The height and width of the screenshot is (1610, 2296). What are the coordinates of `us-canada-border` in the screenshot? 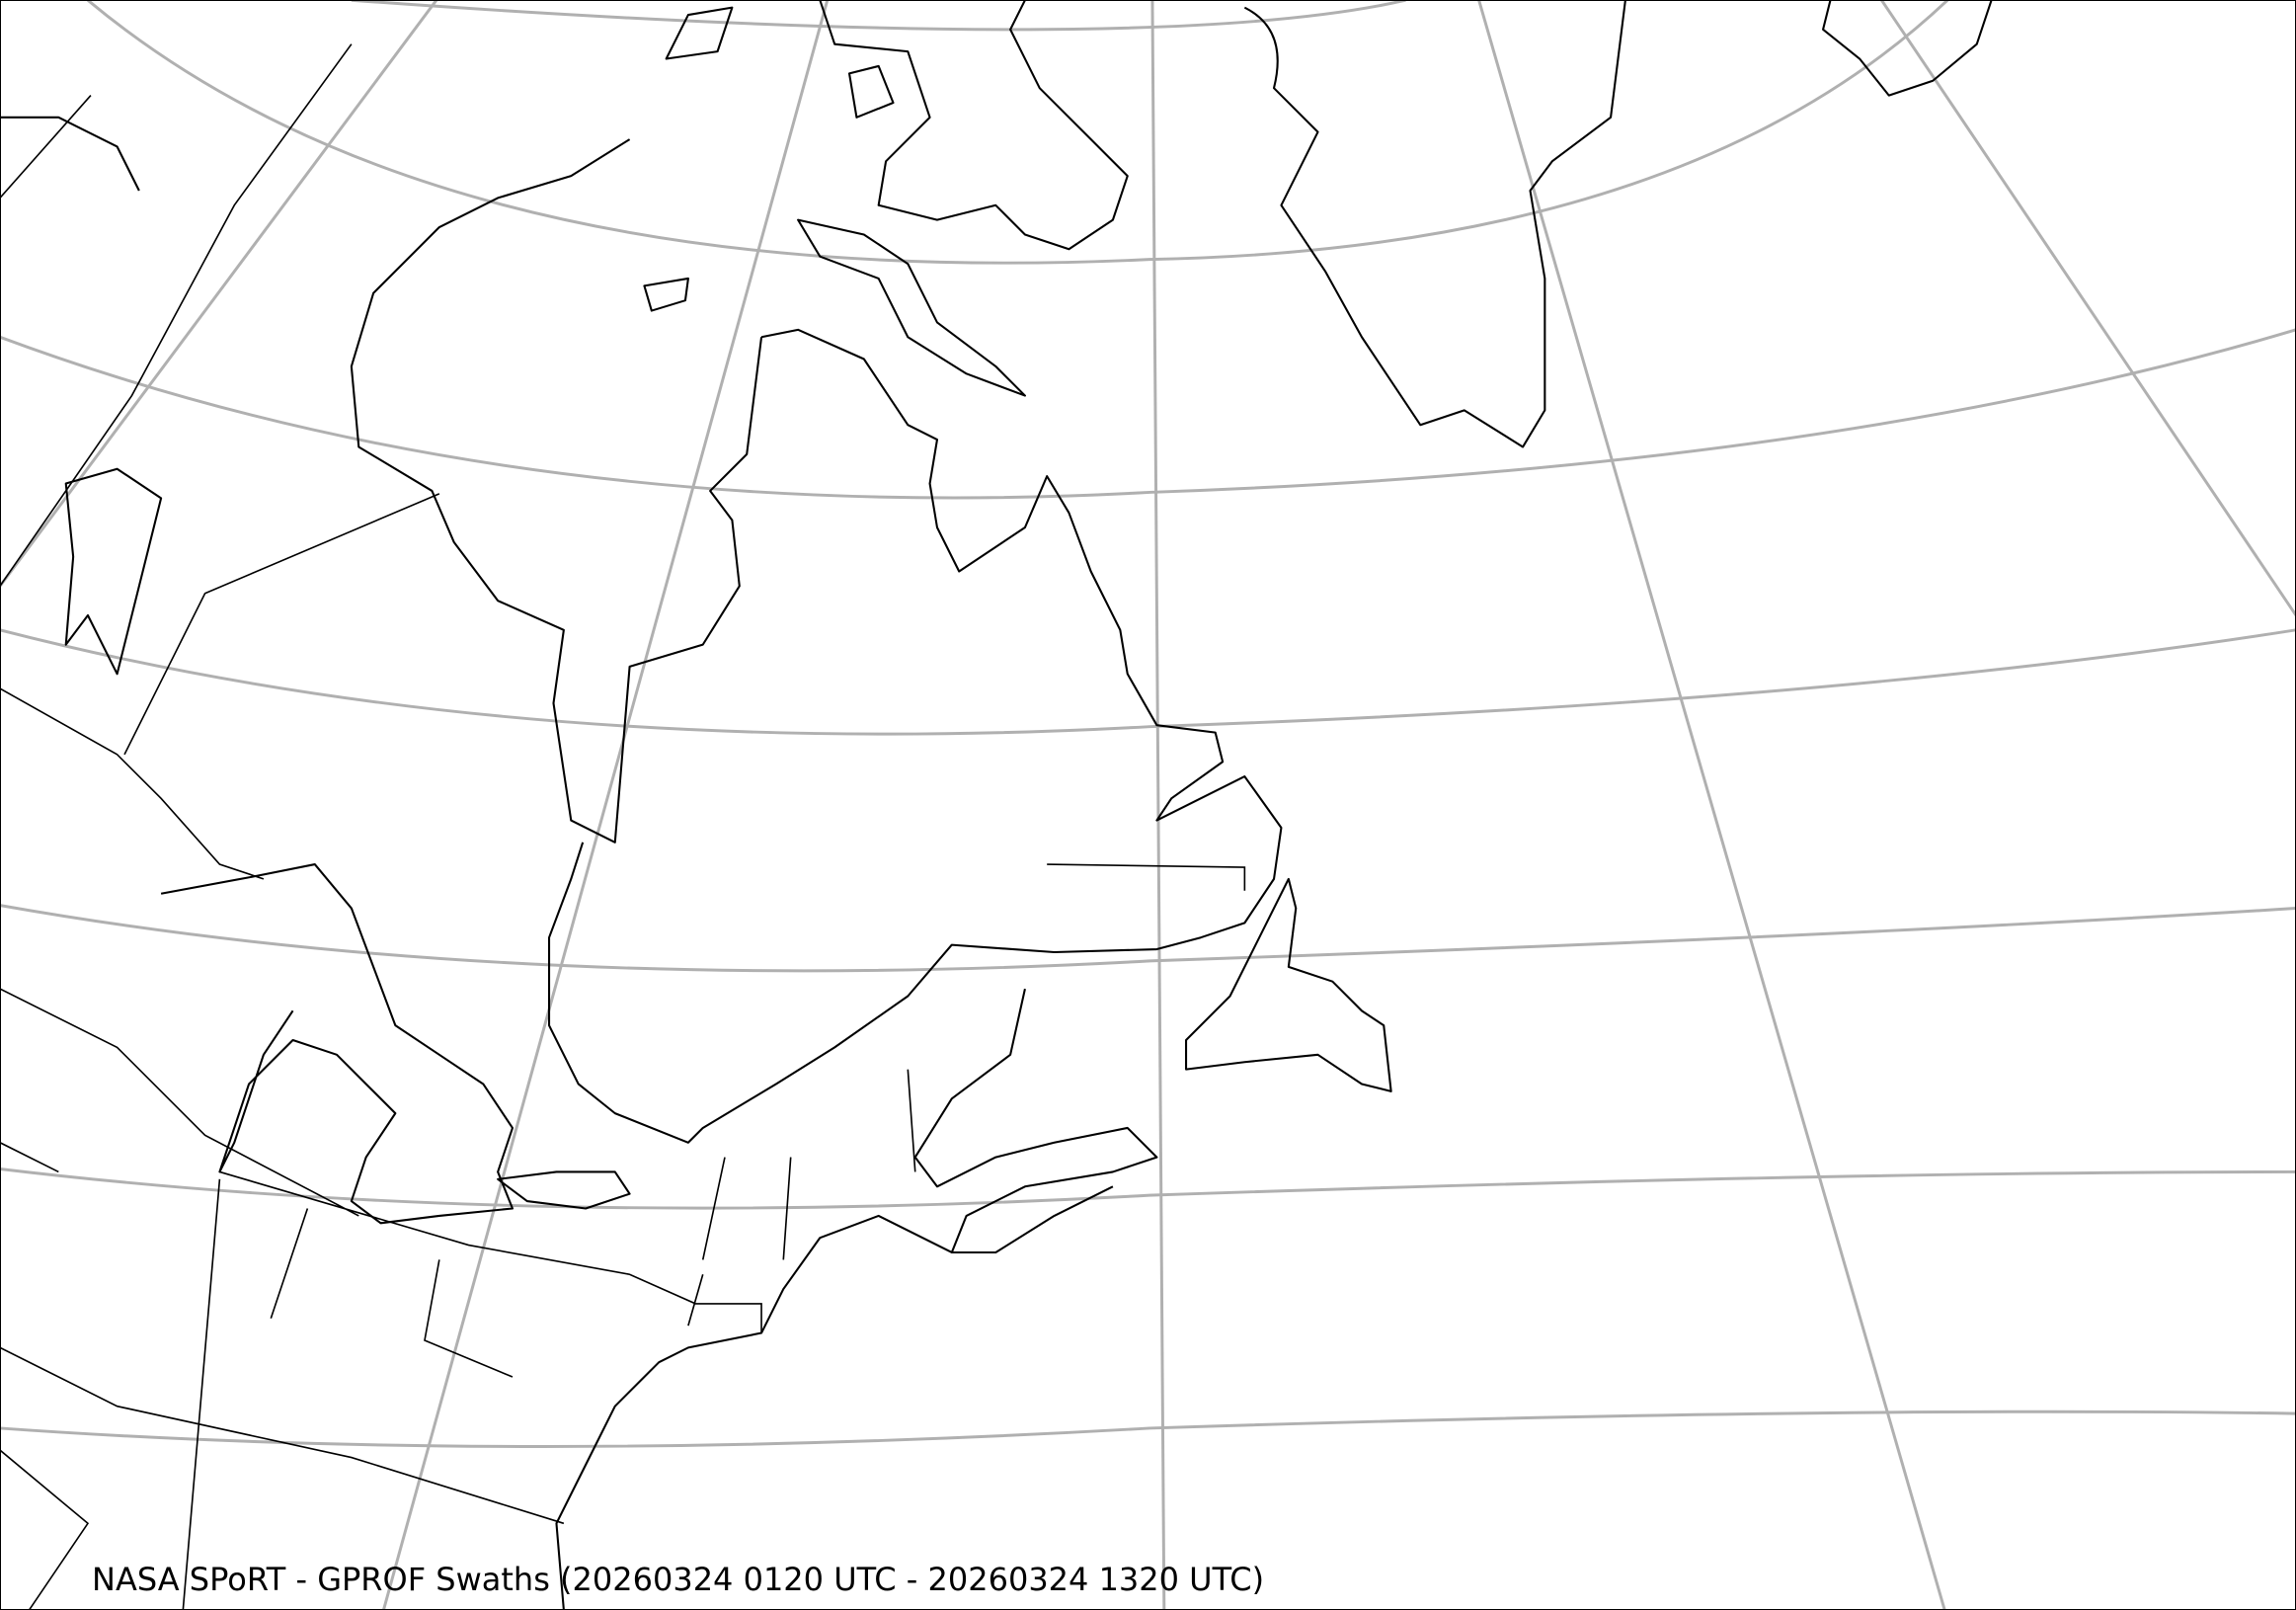 It's located at (132, 783).